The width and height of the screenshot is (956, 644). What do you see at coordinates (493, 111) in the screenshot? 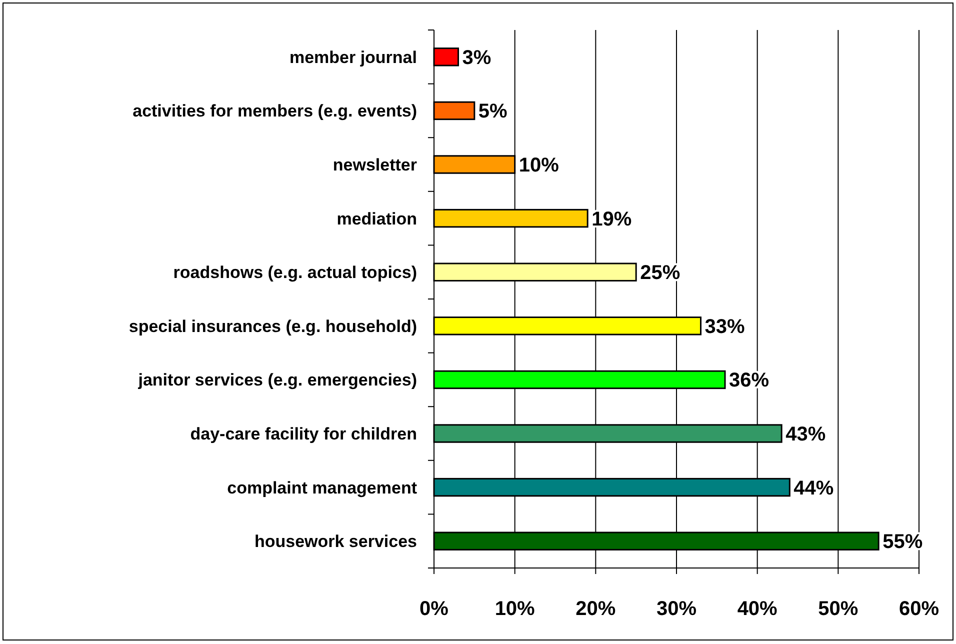
I see `data-label: 5%` at bounding box center [493, 111].